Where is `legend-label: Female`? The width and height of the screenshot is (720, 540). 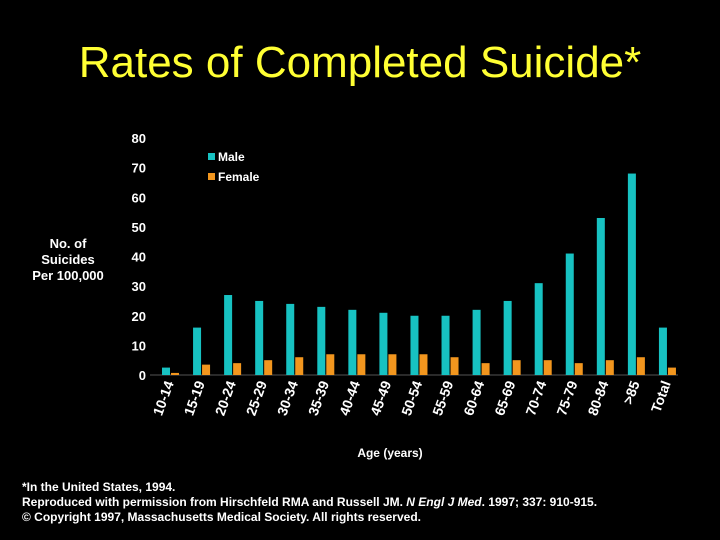
legend-label: Female is located at coordinates (239, 177).